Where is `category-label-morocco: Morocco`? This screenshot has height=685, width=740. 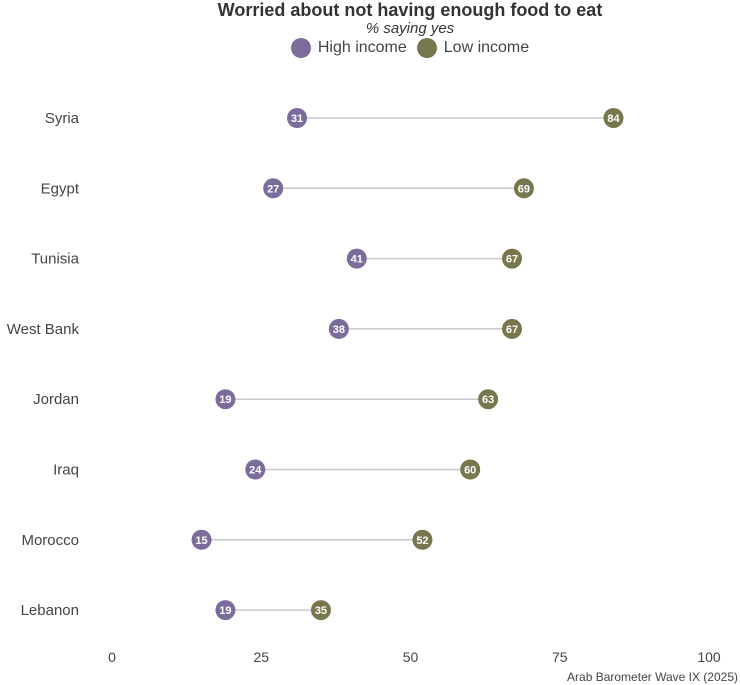
category-label-morocco: Morocco is located at coordinates (50, 540).